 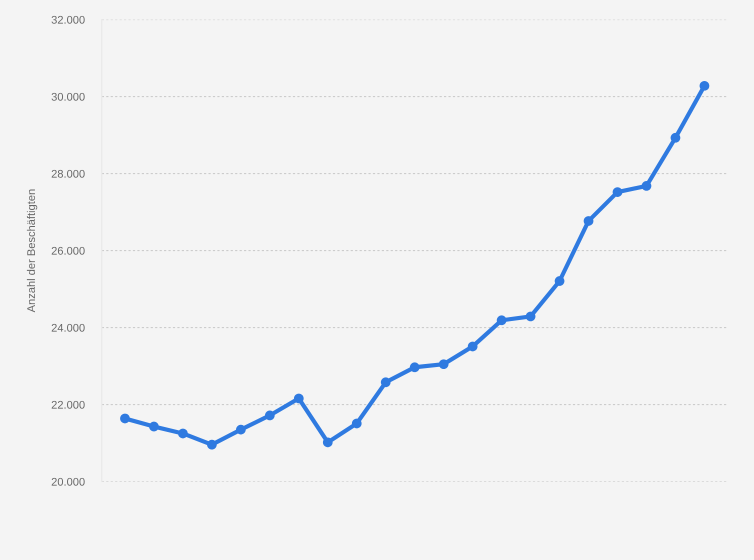 What do you see at coordinates (68, 96) in the screenshot?
I see `y-tick-label: 30.000` at bounding box center [68, 96].